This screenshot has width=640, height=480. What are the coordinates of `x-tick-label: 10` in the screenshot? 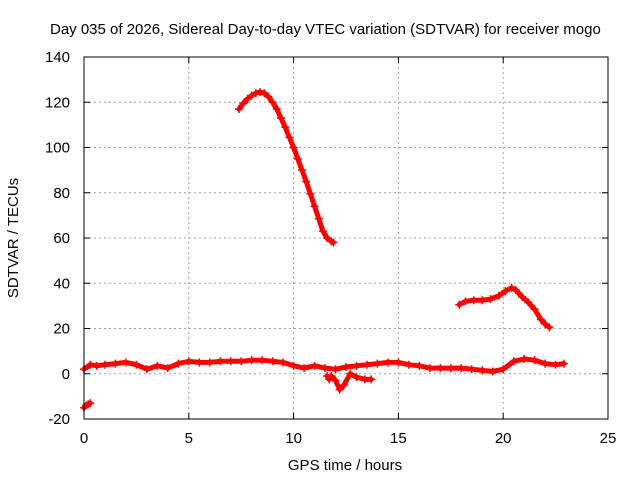 It's located at (293, 438).